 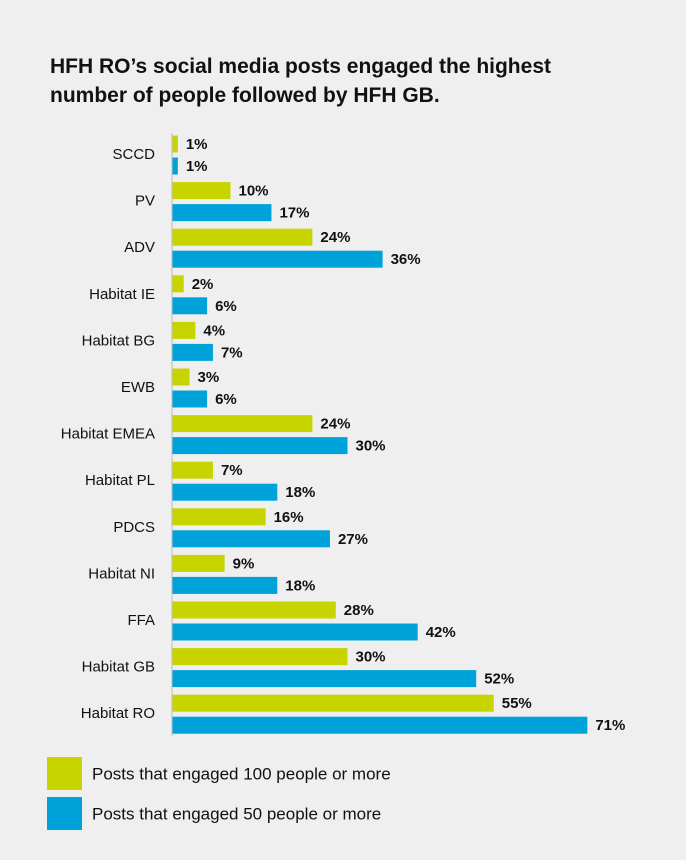 What do you see at coordinates (209, 377) in the screenshot?
I see `value-label: 3%` at bounding box center [209, 377].